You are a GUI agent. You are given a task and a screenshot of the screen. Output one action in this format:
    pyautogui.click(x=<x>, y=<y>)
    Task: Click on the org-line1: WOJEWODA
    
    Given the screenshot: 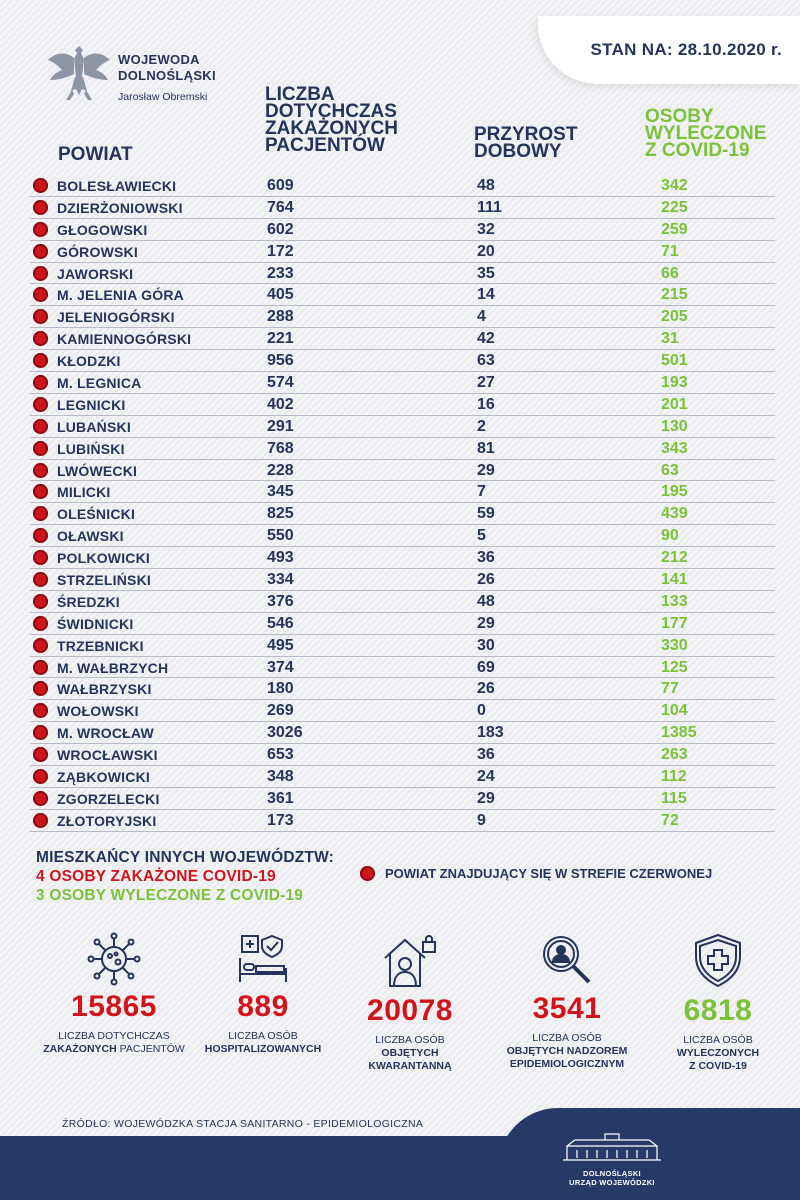 What is the action you would take?
    pyautogui.click(x=159, y=59)
    